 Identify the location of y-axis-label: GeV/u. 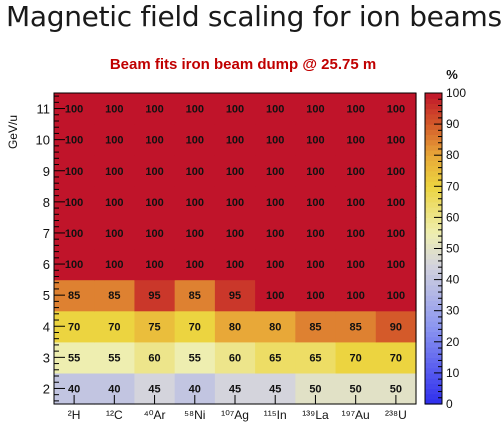
(13, 132).